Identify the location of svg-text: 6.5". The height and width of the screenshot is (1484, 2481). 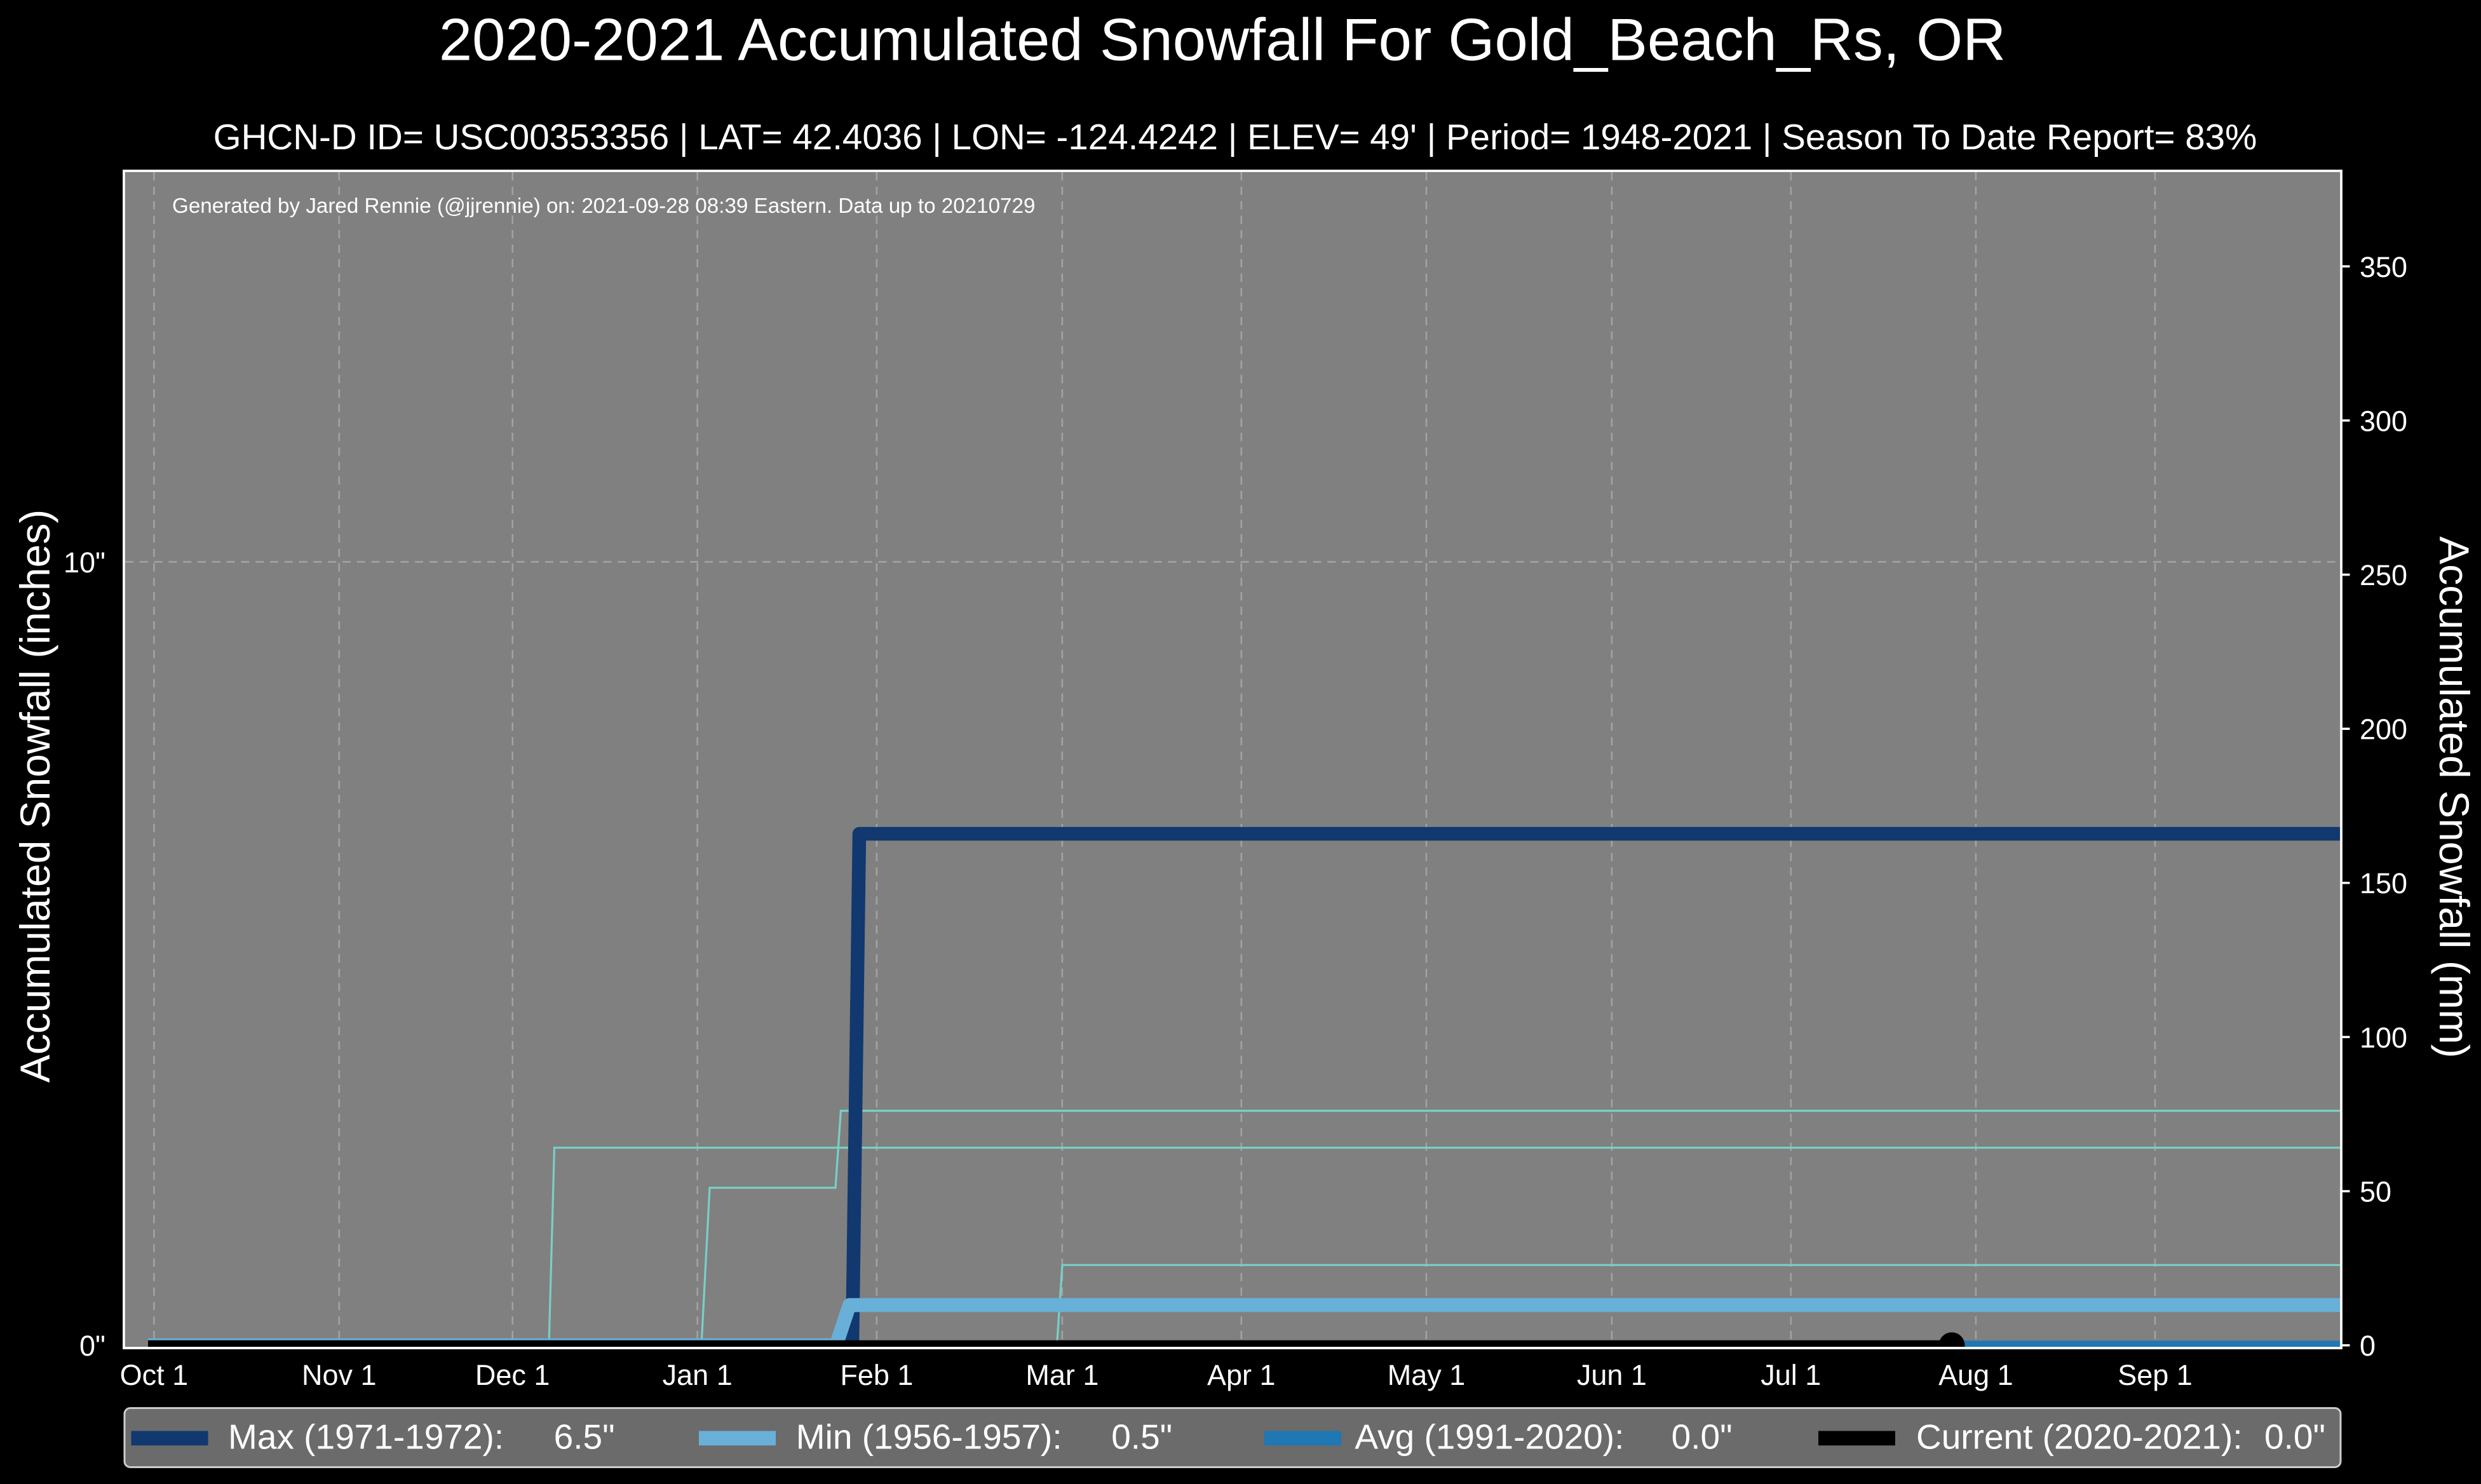
(584, 1437).